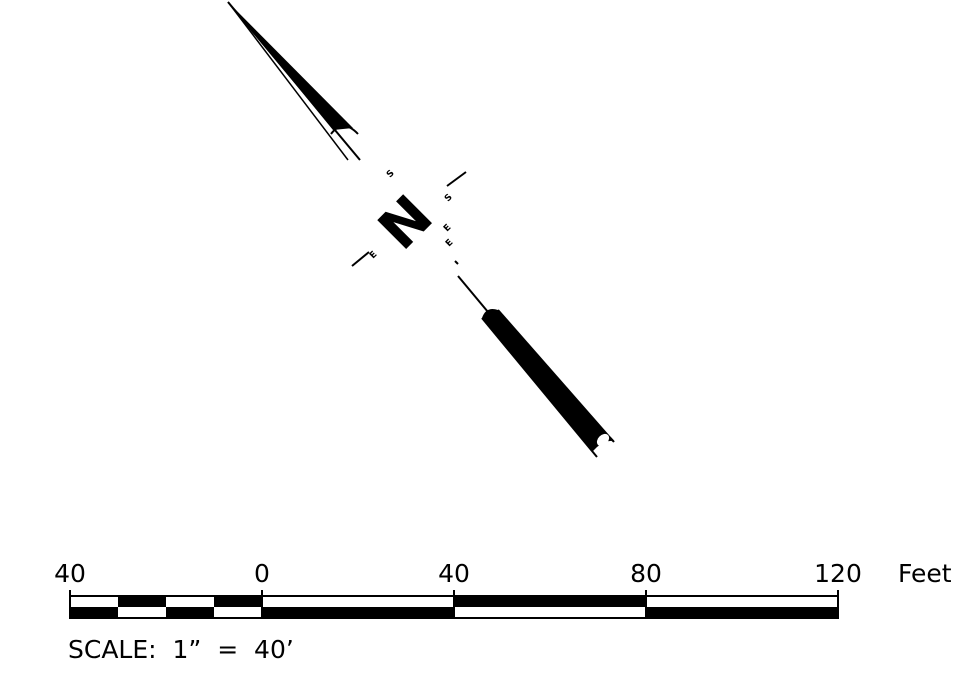 The height and width of the screenshot is (693, 970). What do you see at coordinates (456, 179) in the screenshot?
I see `rose-tick-ne` at bounding box center [456, 179].